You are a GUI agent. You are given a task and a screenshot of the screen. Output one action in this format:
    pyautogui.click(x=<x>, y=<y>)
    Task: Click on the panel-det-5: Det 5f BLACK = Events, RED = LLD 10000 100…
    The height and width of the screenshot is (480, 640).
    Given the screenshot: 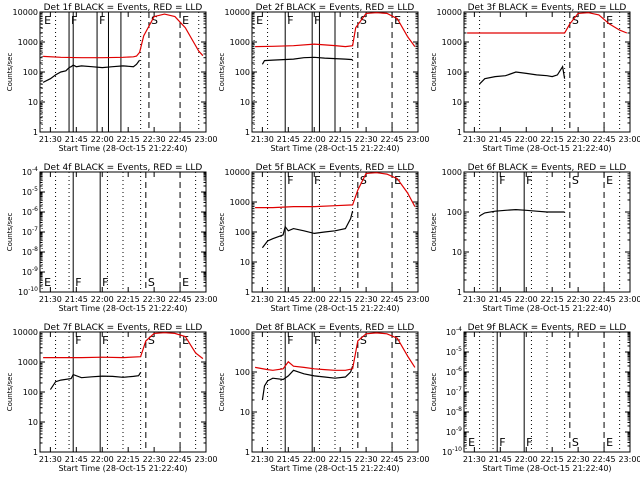 What is the action you would take?
    pyautogui.click(x=324, y=238)
    